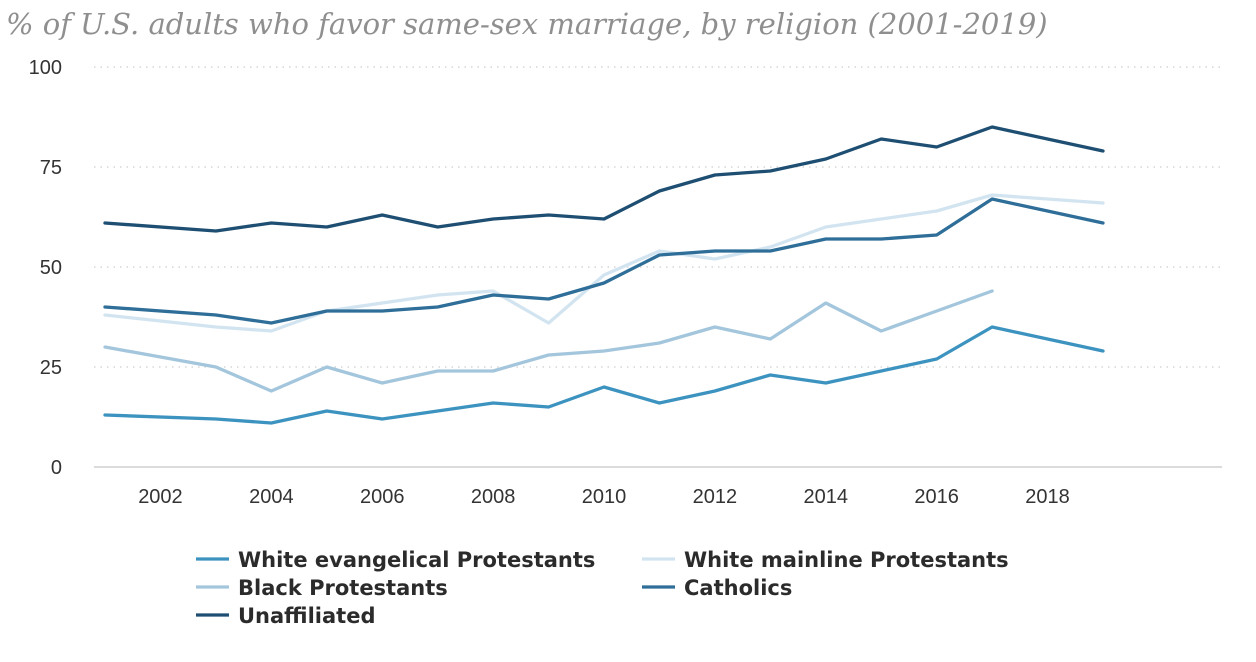 The width and height of the screenshot is (1256, 662). What do you see at coordinates (271, 497) in the screenshot?
I see `x-tick-label: 2004` at bounding box center [271, 497].